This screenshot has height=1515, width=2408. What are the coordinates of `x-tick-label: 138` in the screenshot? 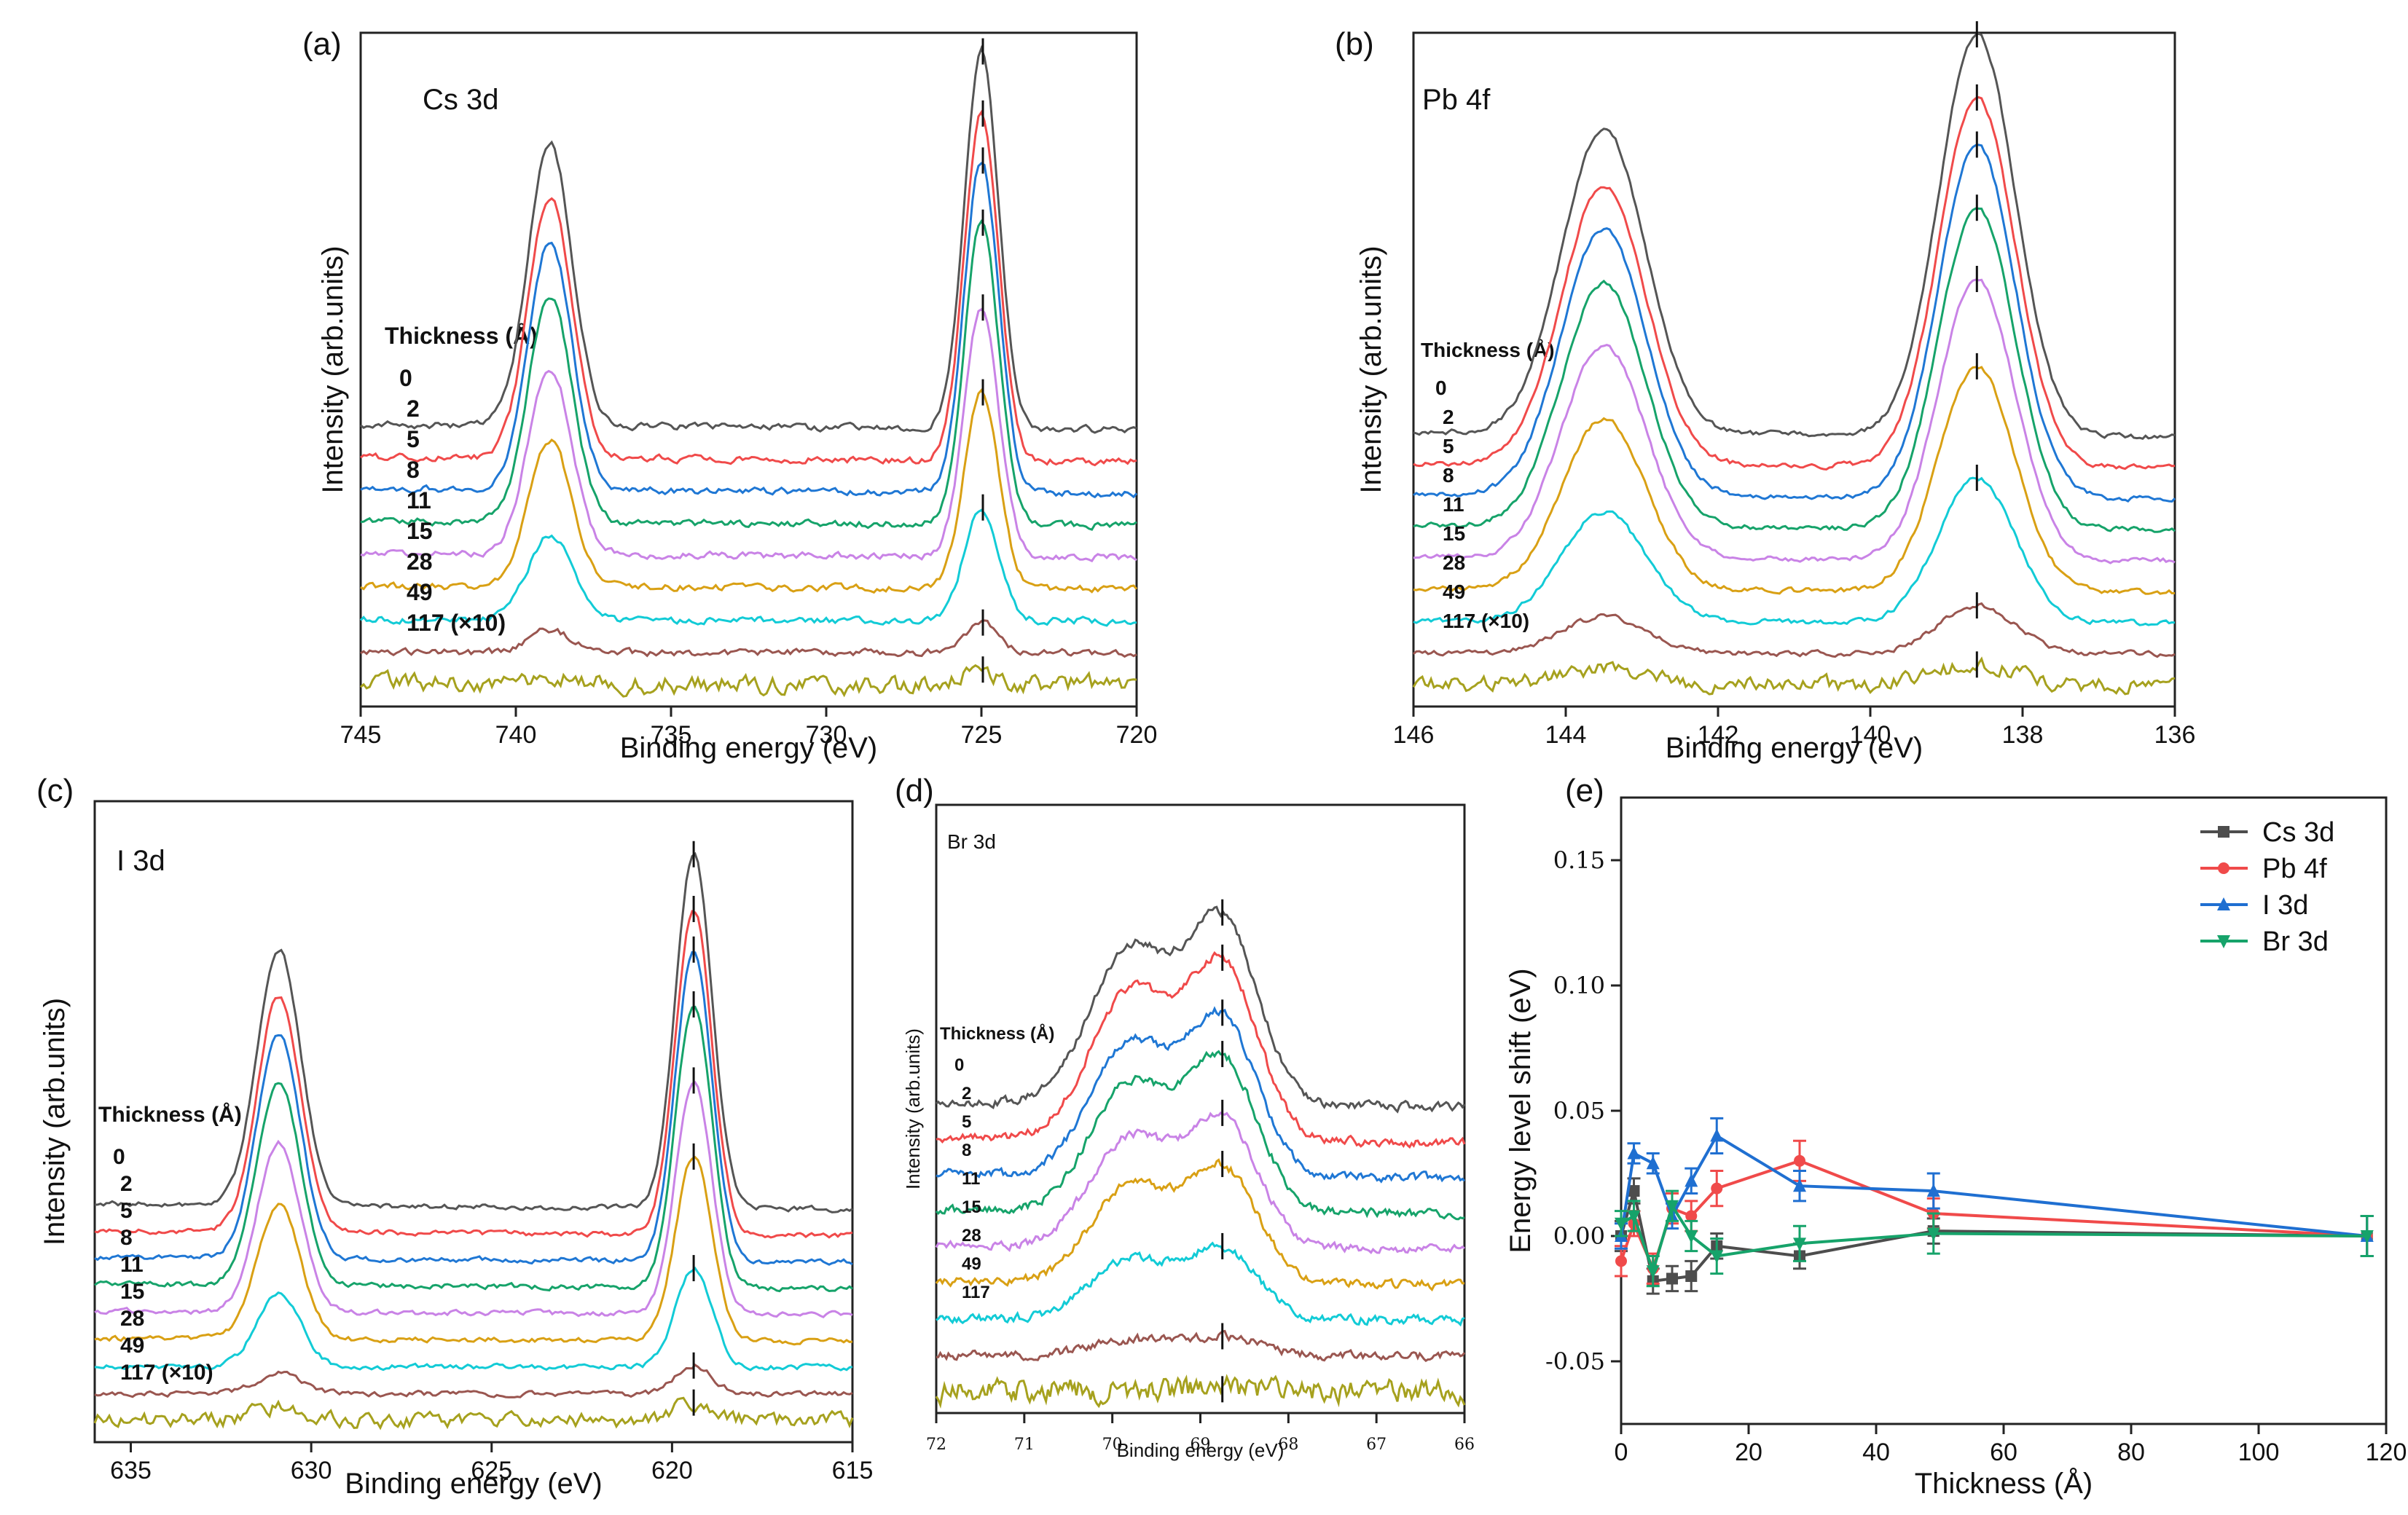 It's located at (2023, 735).